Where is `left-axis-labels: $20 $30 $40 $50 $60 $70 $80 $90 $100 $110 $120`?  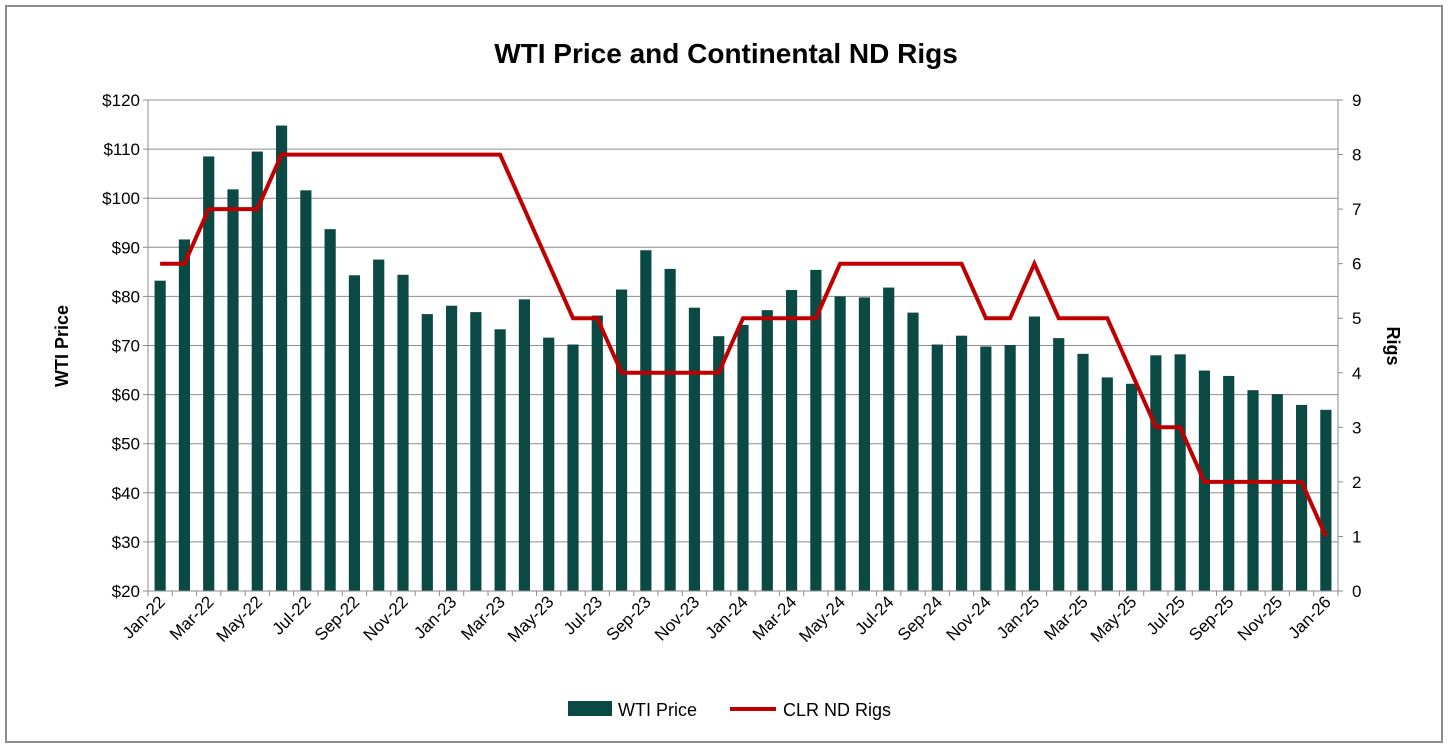 left-axis-labels: $20 $30 $40 $50 $60 $70 $80 $90 $100 $110 $120 is located at coordinates (121, 346).